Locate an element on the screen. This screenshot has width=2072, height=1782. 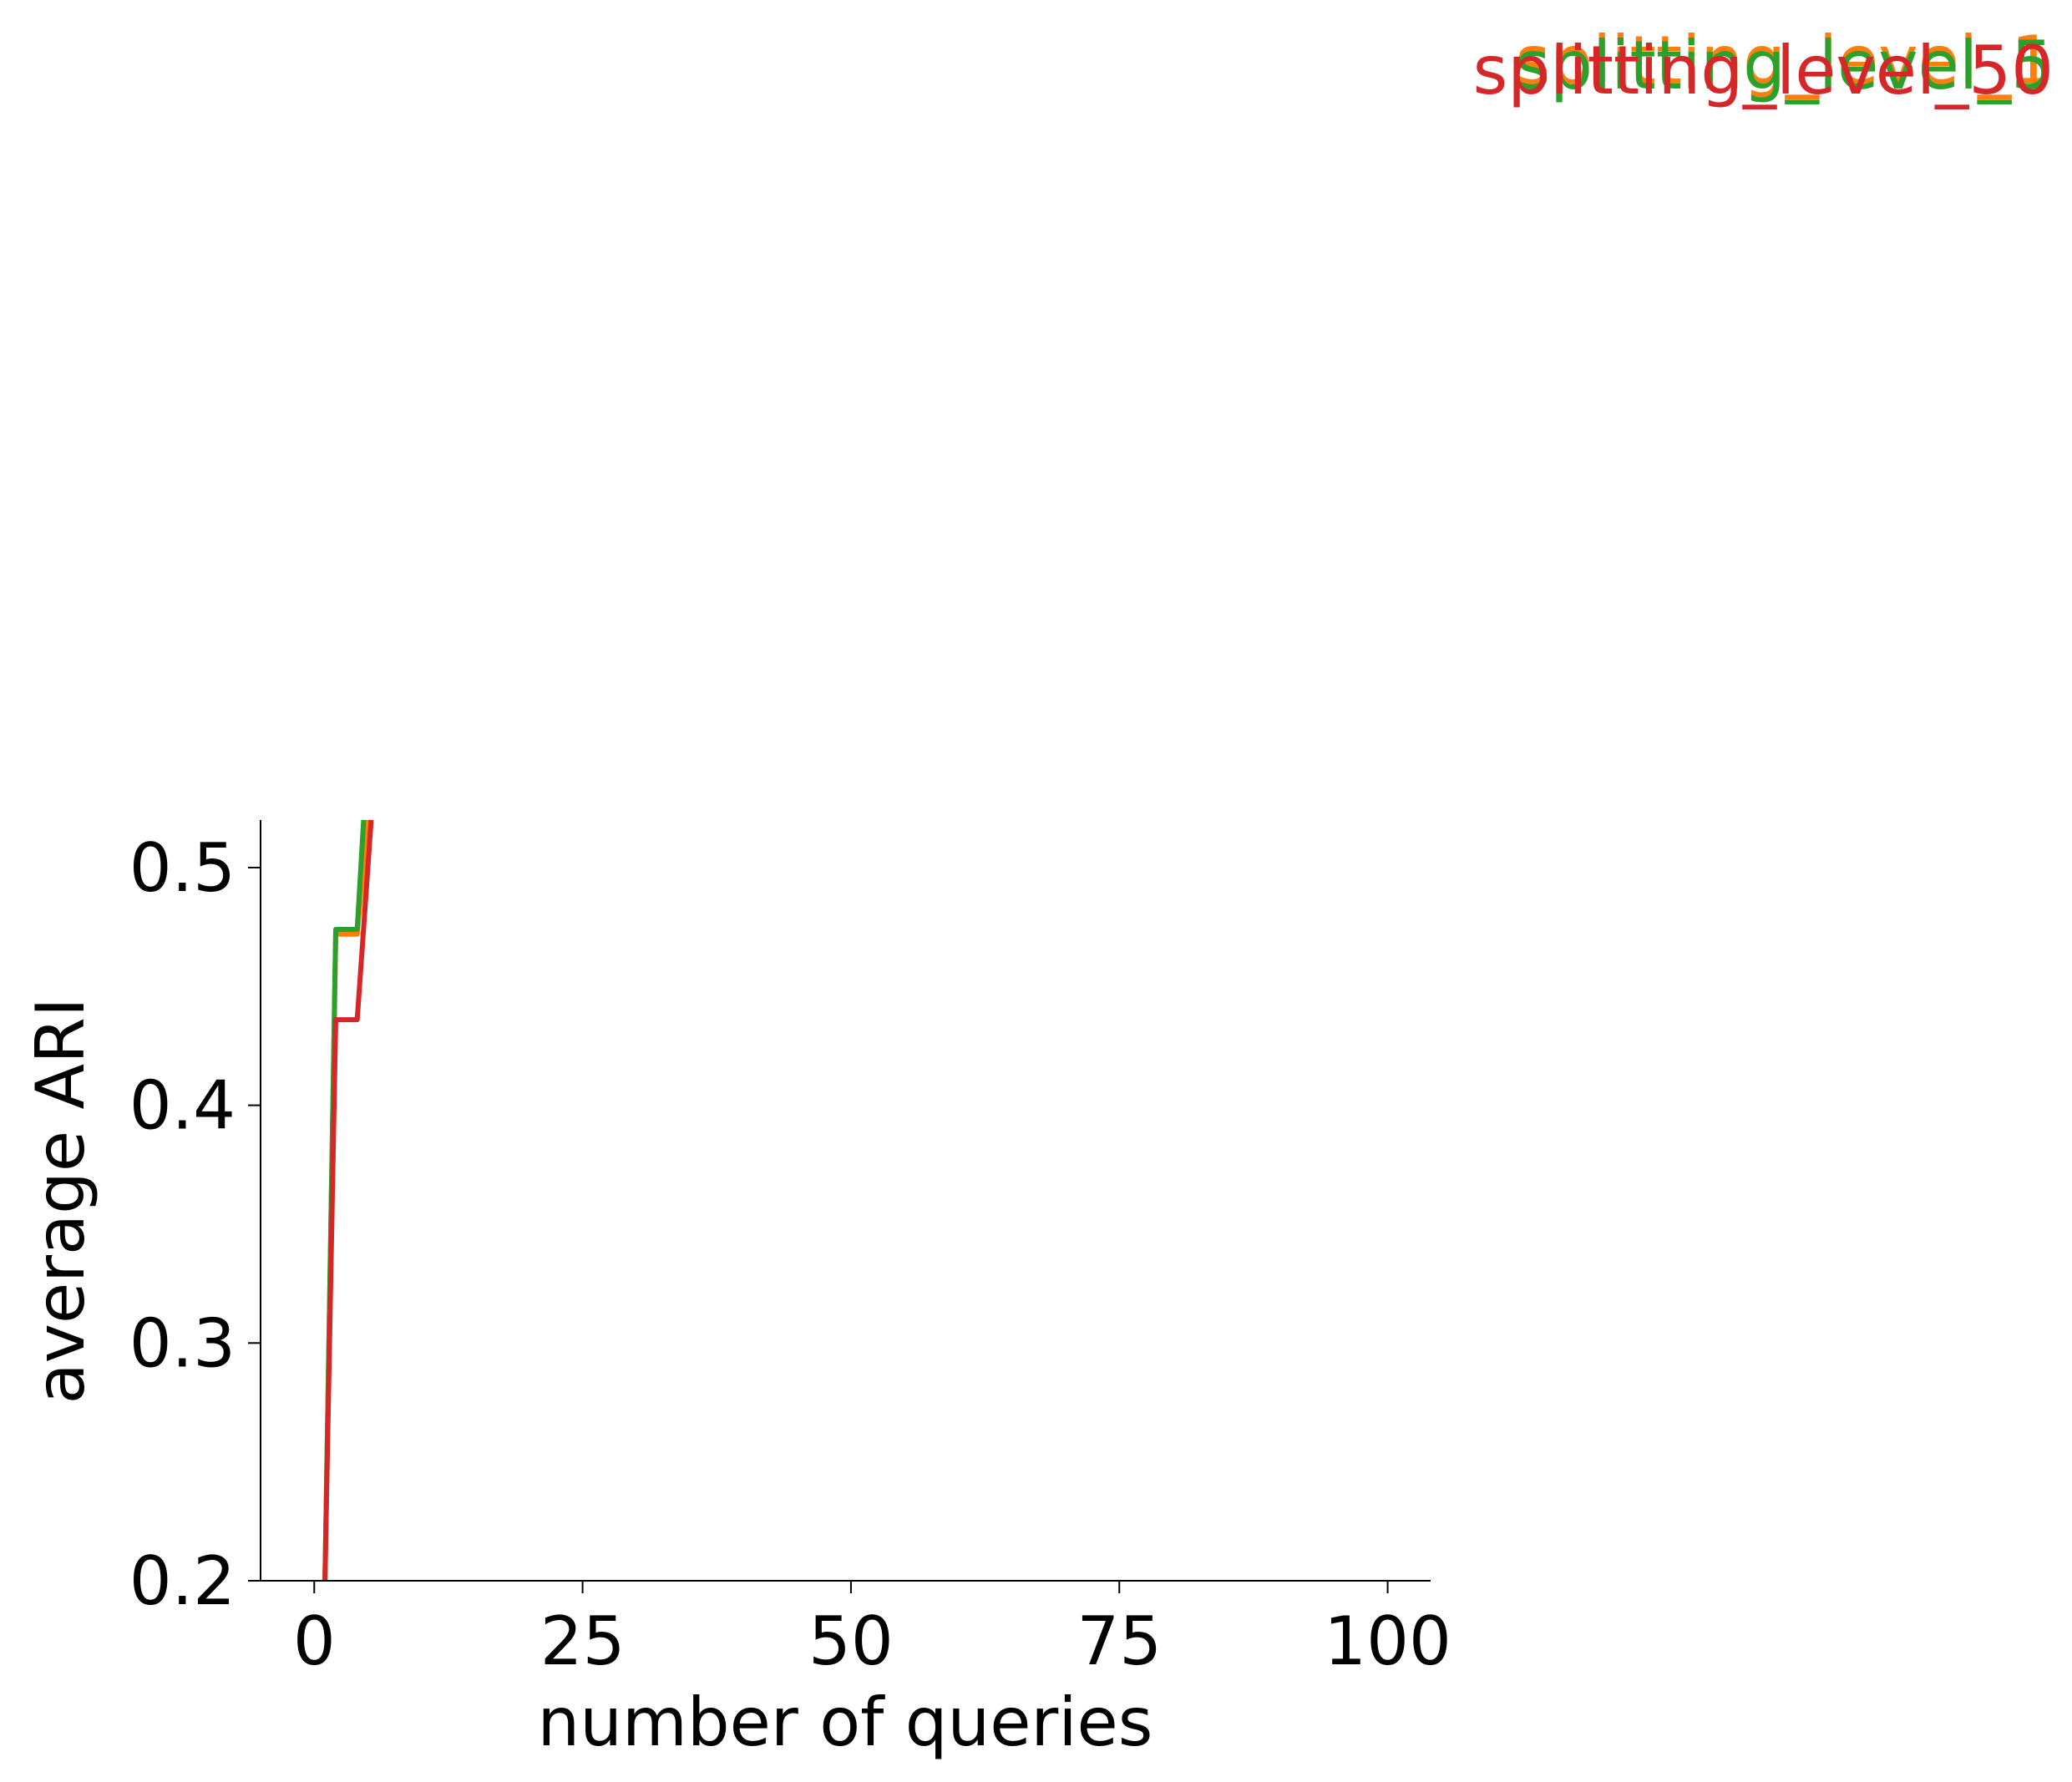
y-tick-label: 0.4 is located at coordinates (182, 1106).